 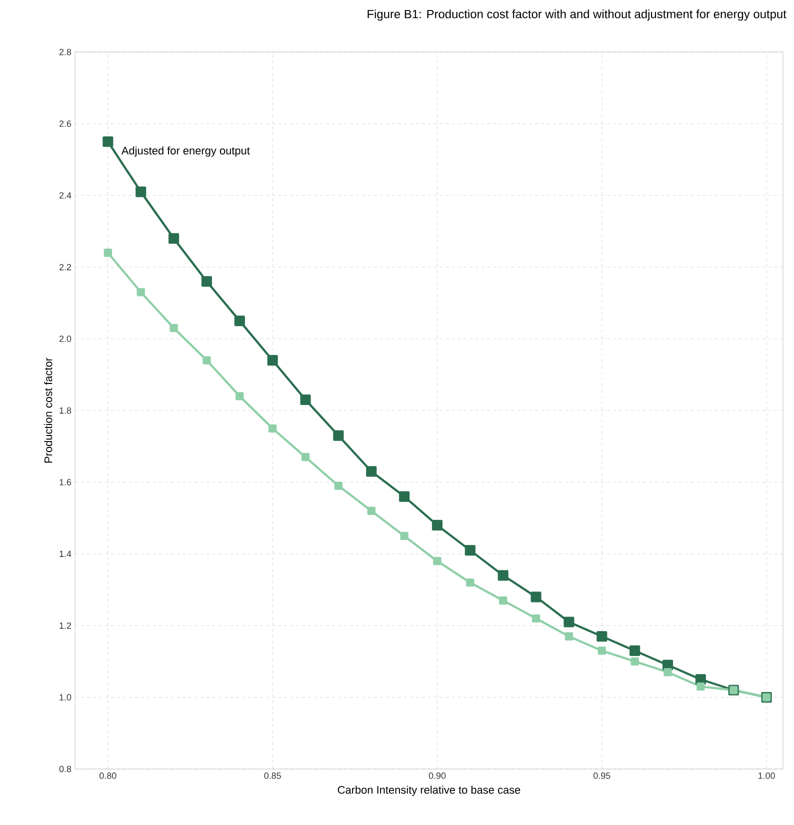 I want to click on y-tick-label: 1.8, so click(x=66, y=410).